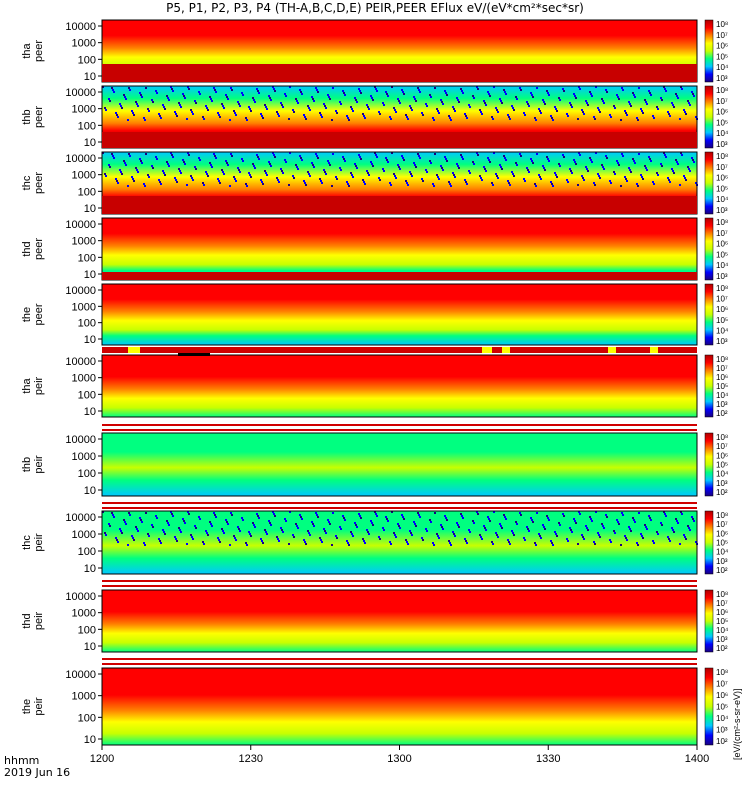  What do you see at coordinates (84, 307) in the screenshot?
I see `y-tick-label: 1000` at bounding box center [84, 307].